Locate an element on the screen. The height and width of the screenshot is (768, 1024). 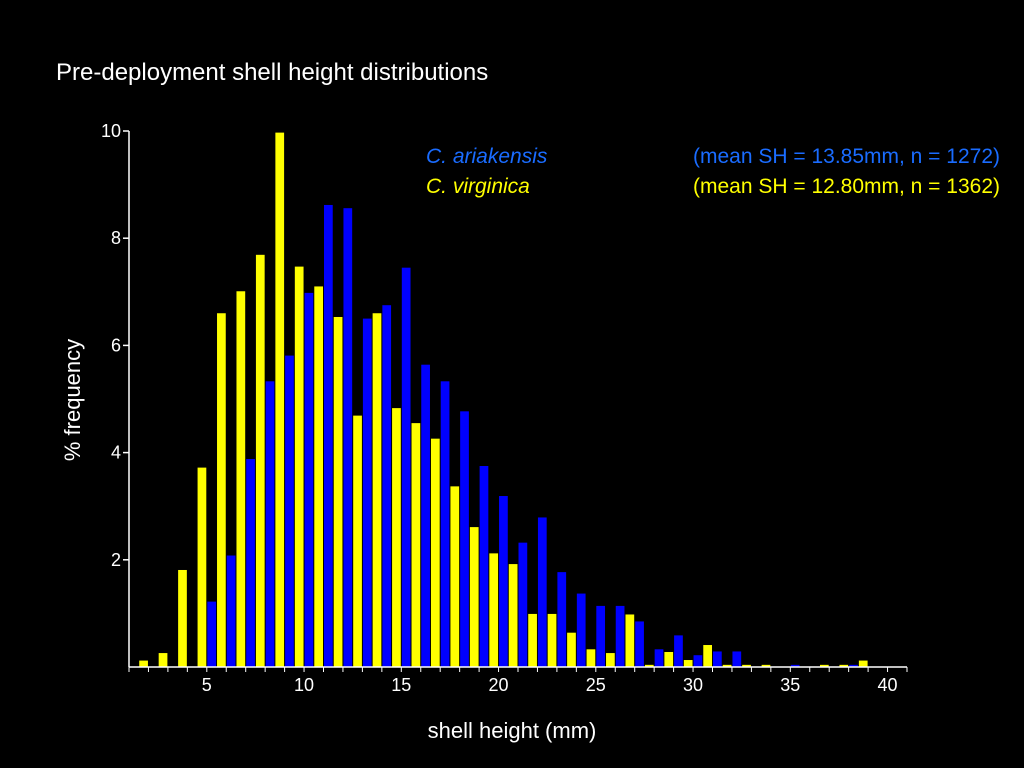
x-tick-label-5: 5 is located at coordinates (207, 685).